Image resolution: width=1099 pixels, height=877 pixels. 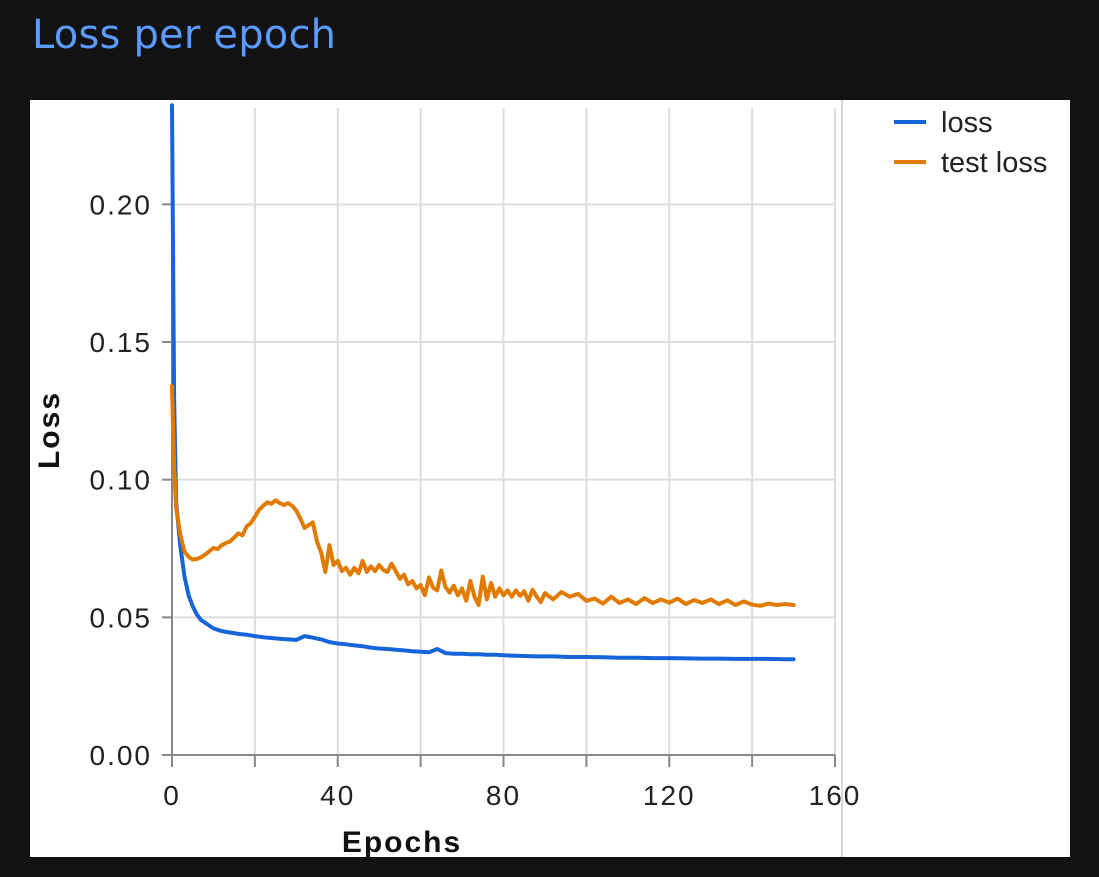 What do you see at coordinates (402, 841) in the screenshot?
I see `x-axis-title: Epochs` at bounding box center [402, 841].